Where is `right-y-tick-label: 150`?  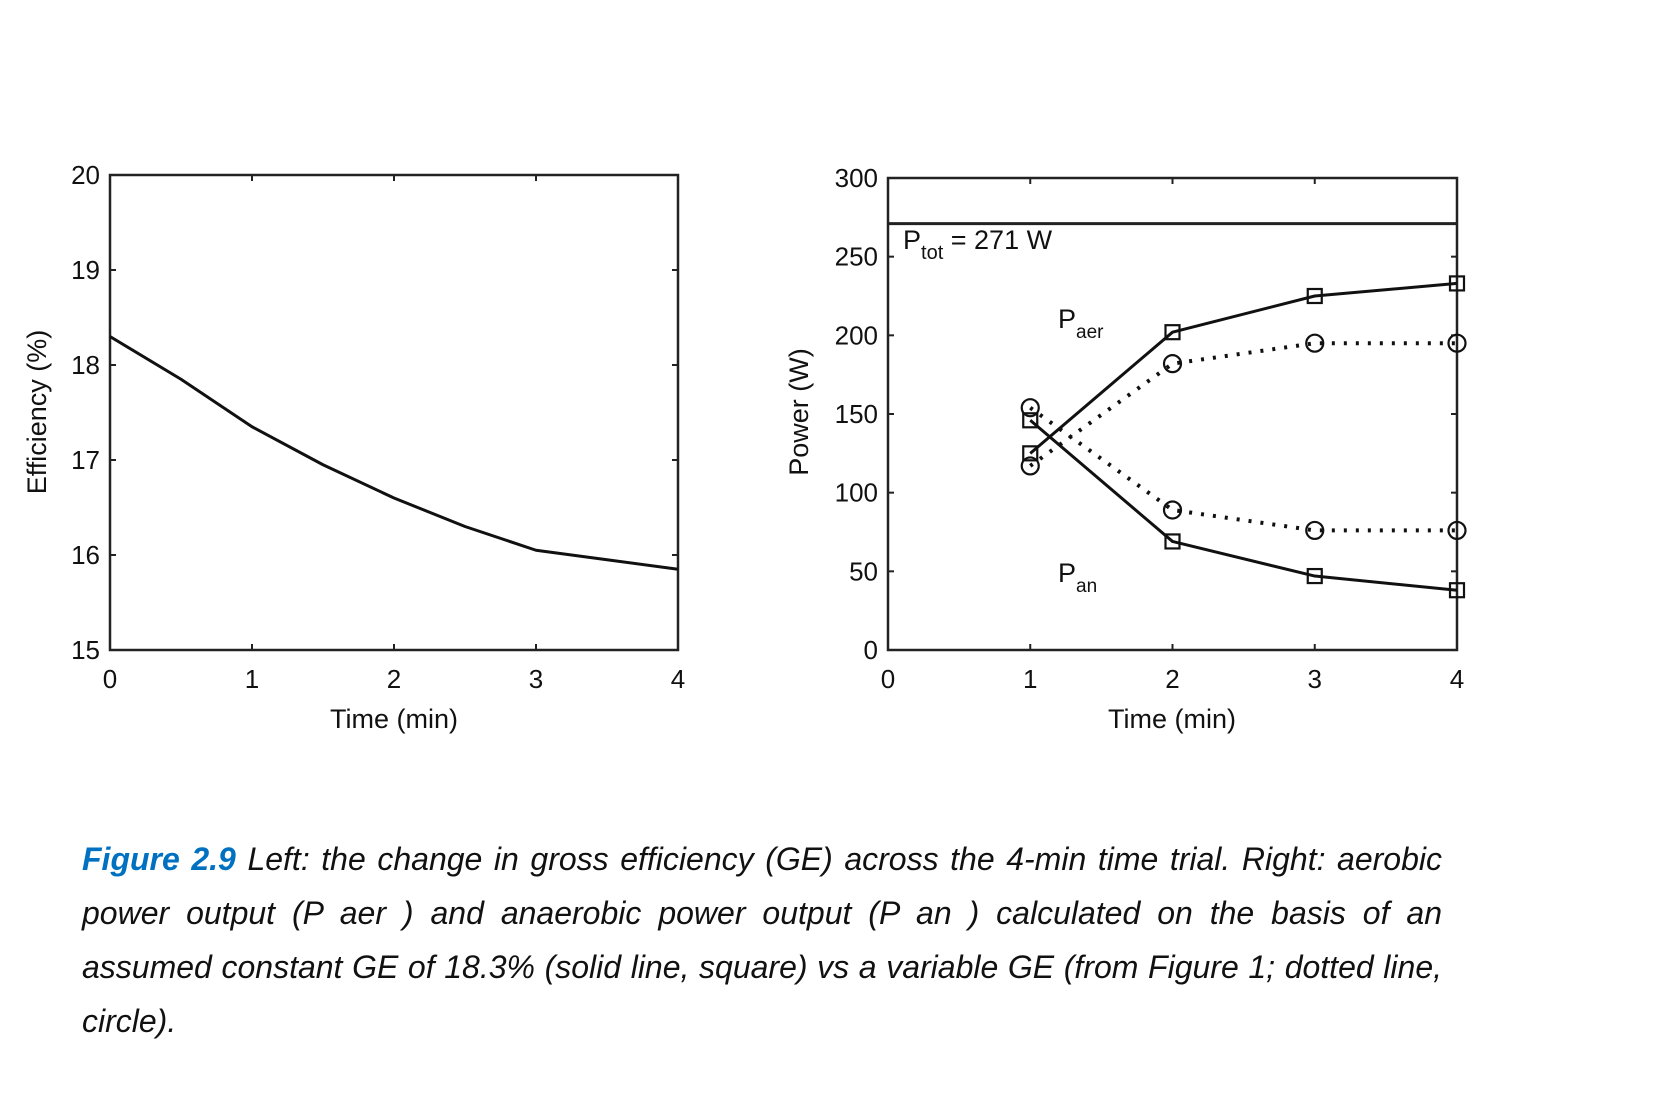 right-y-tick-label: 150 is located at coordinates (856, 414).